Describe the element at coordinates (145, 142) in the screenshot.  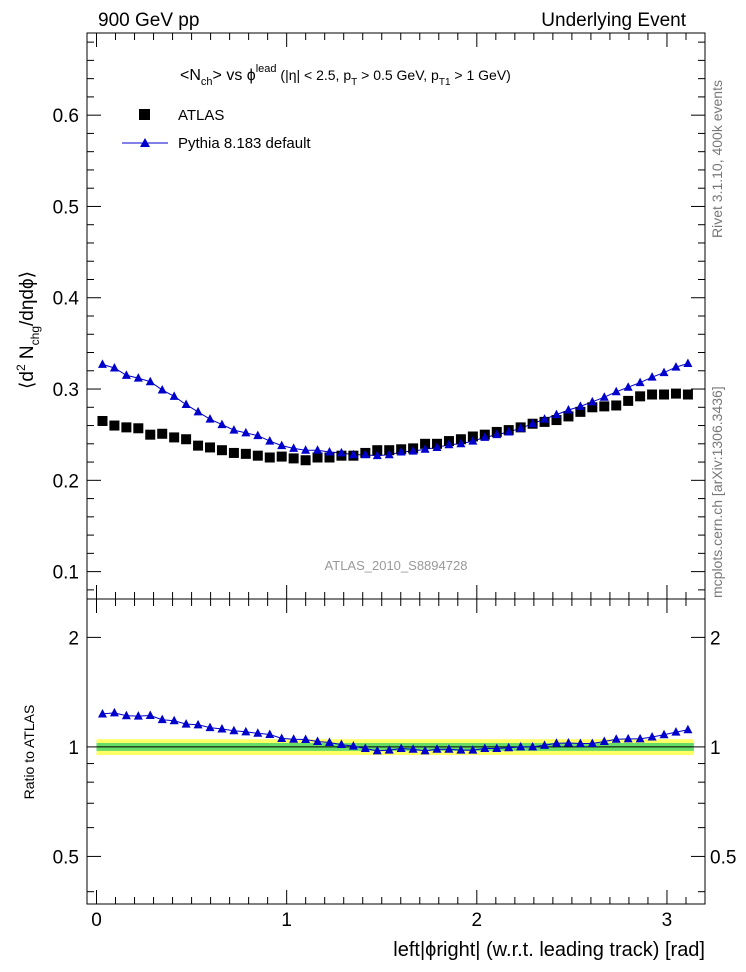
I see `legend-pythia-marker` at that location.